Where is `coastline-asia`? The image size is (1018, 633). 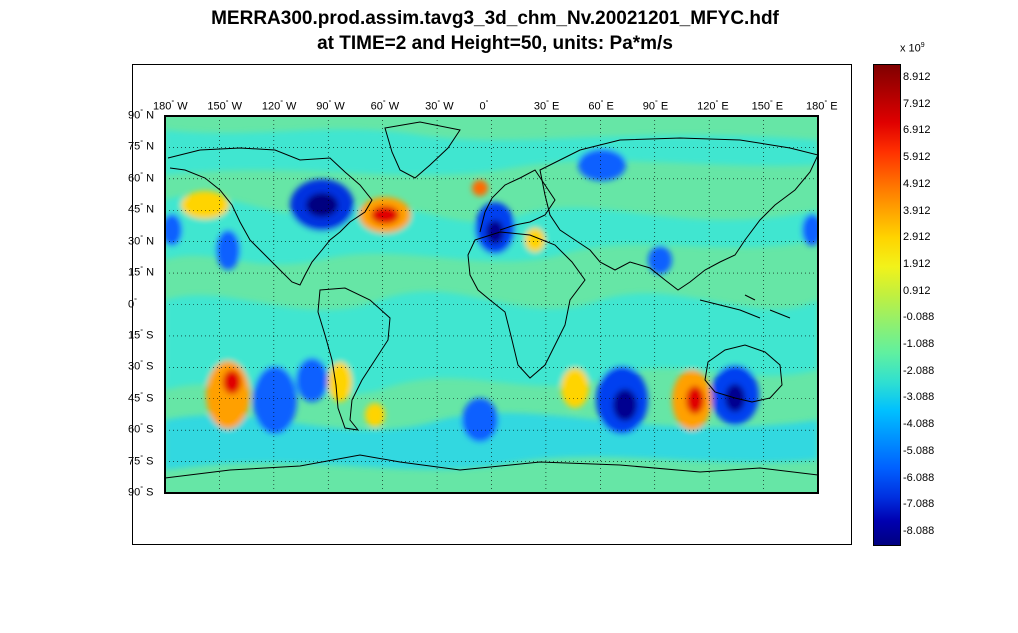 coastline-asia is located at coordinates (678, 214).